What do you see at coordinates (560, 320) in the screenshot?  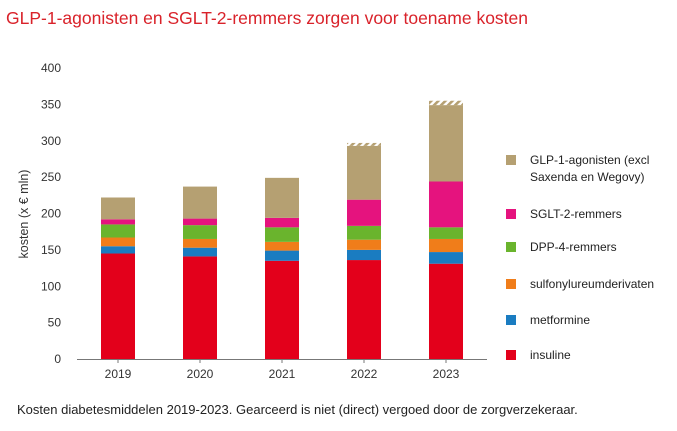 I see `legend-label: metformine` at bounding box center [560, 320].